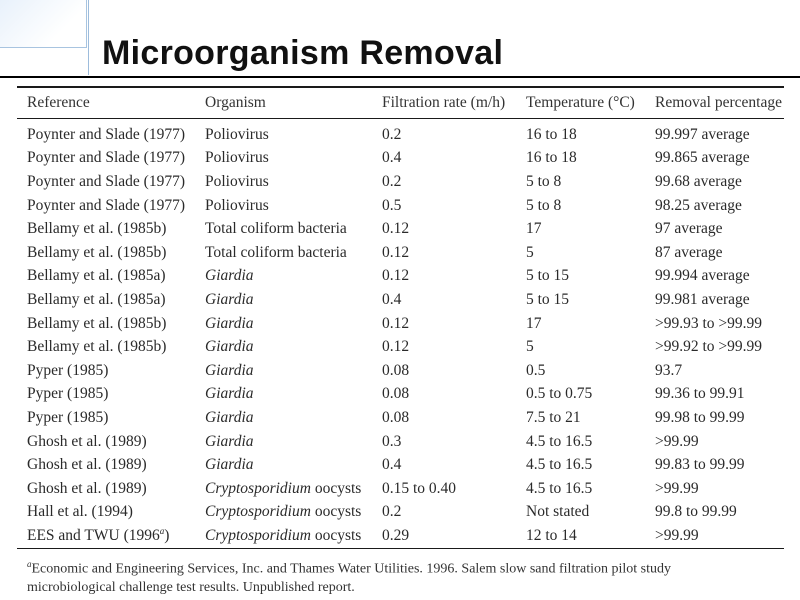 The image size is (800, 600). What do you see at coordinates (559, 441) in the screenshot?
I see `cell-temperature: 4.5 to 16.5` at bounding box center [559, 441].